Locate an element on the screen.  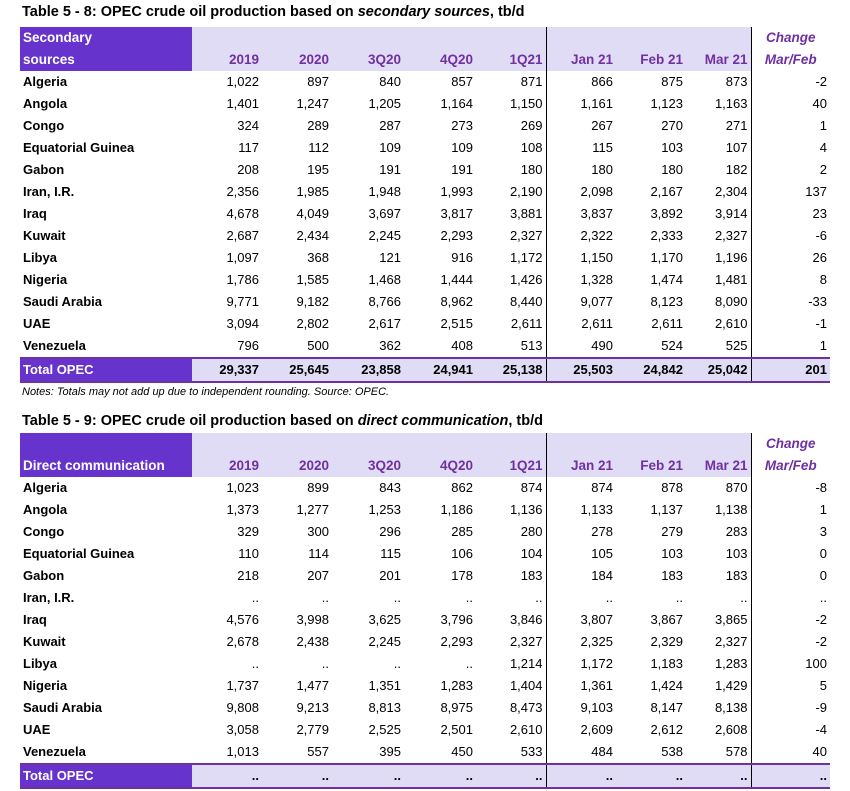
value-cell: 3,867 is located at coordinates (666, 619).